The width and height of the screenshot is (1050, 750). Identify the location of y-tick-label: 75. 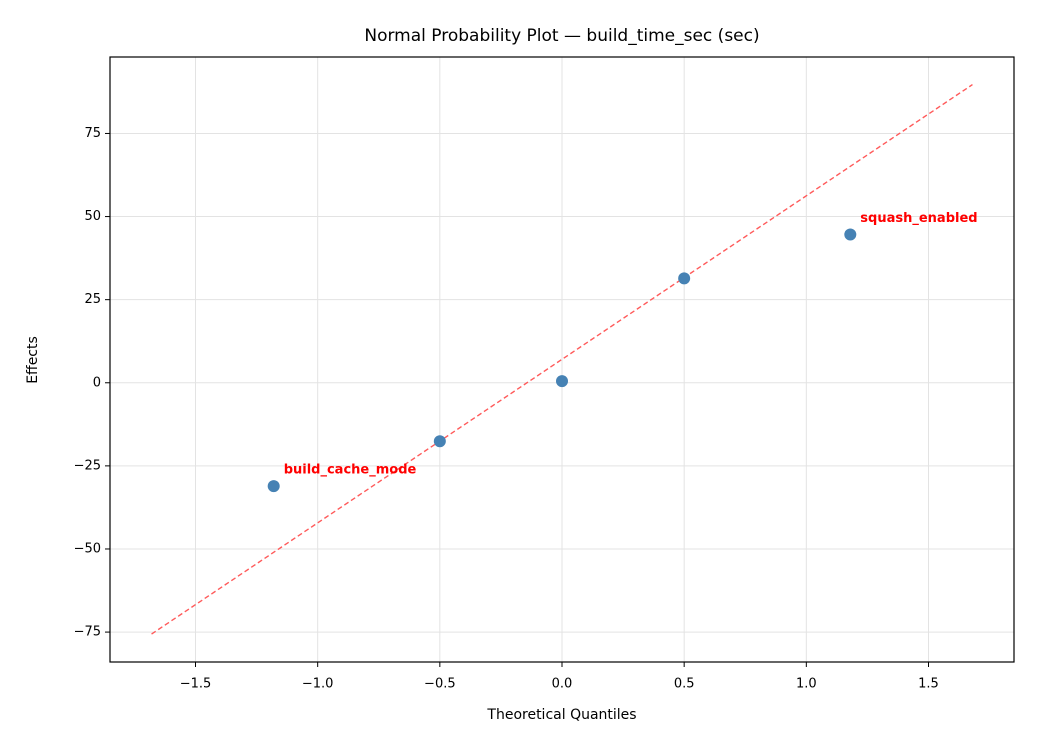
(92, 133).